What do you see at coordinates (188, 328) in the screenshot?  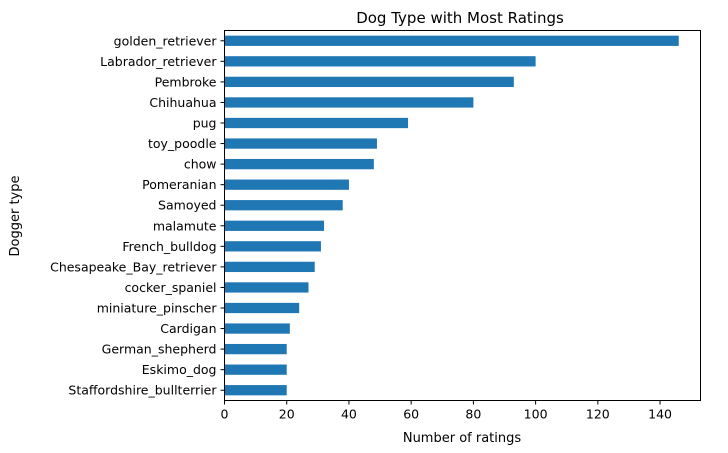 I see `y-tick-label: Cardigan` at bounding box center [188, 328].